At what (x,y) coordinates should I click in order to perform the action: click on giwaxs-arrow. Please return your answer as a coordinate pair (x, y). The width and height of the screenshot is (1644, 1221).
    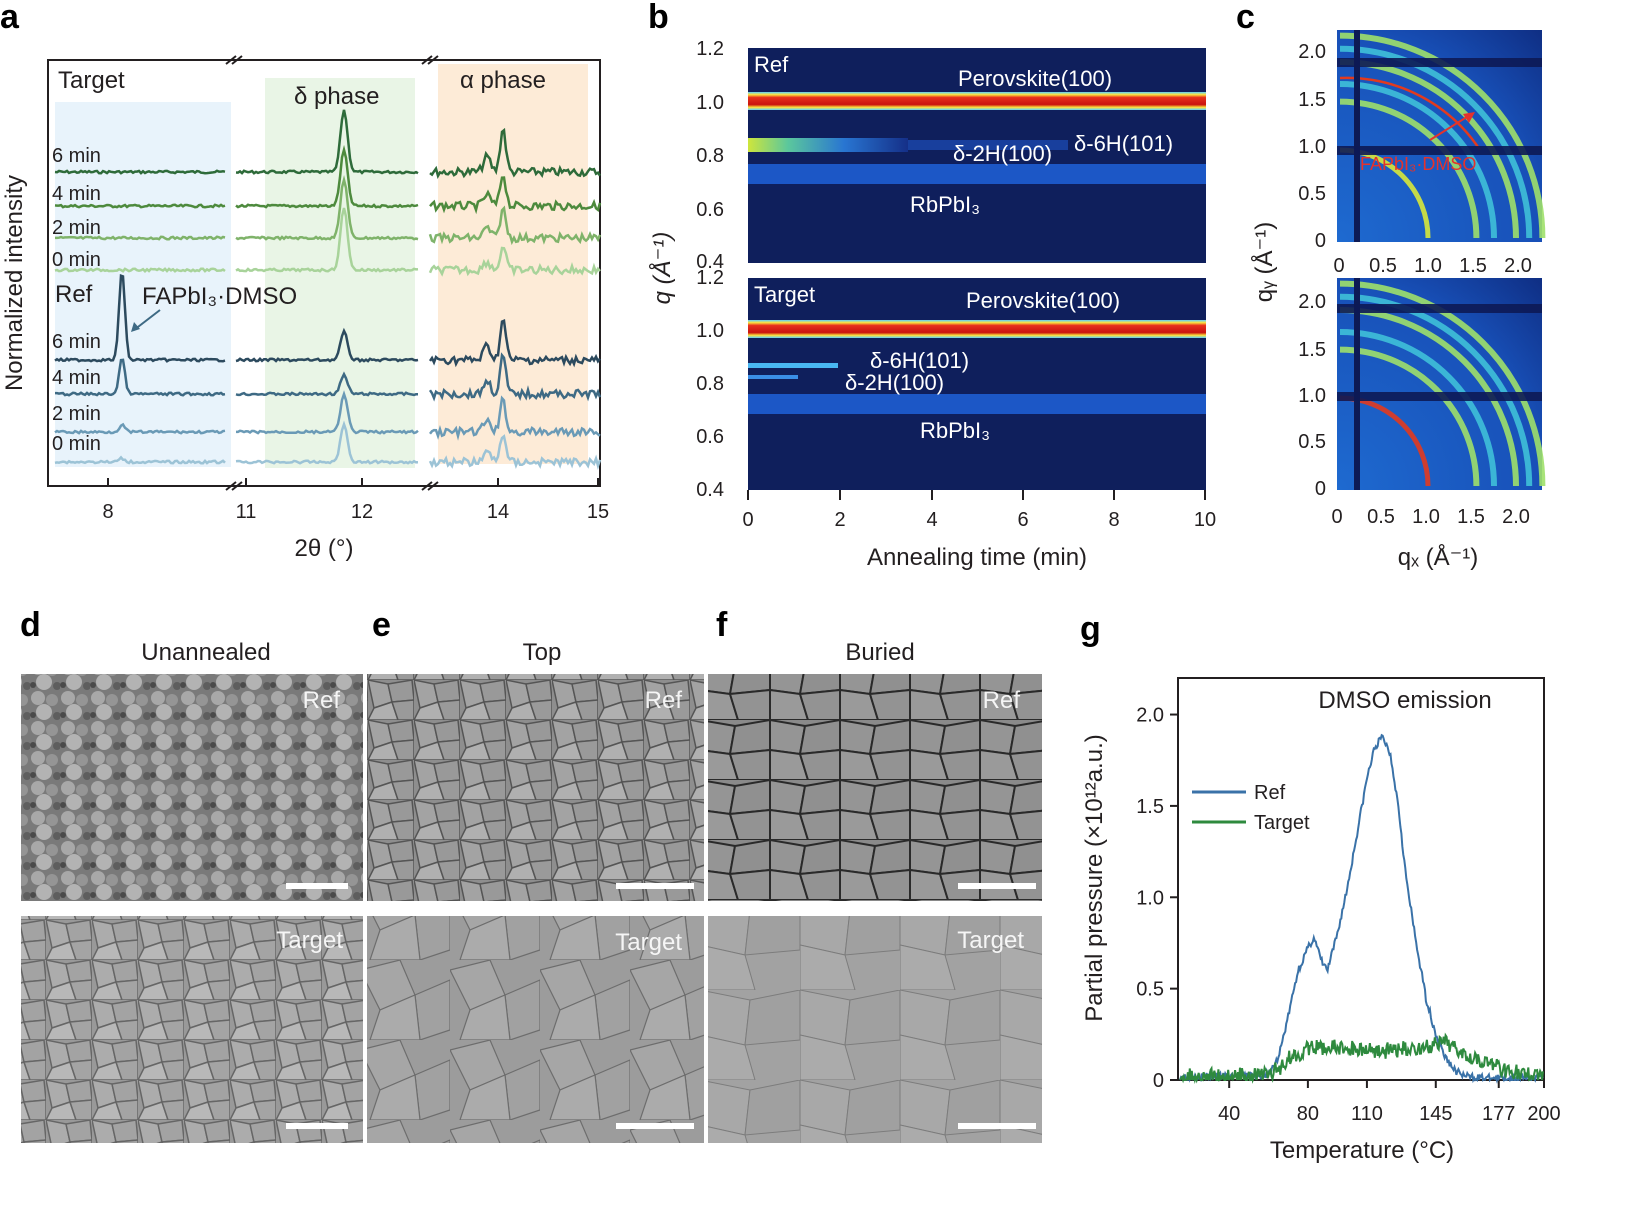
    Looking at the image, I should click on (1450, 127).